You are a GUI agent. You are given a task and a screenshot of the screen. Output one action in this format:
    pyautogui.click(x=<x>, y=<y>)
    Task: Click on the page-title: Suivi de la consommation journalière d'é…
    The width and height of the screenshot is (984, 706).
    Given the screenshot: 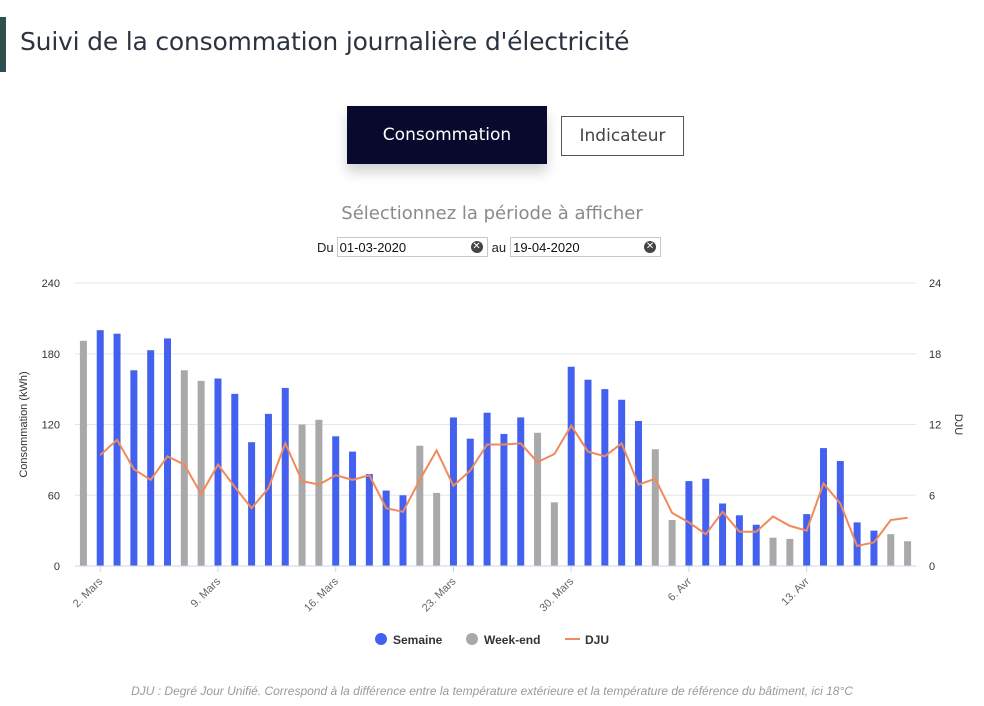 What is the action you would take?
    pyautogui.click(x=325, y=41)
    